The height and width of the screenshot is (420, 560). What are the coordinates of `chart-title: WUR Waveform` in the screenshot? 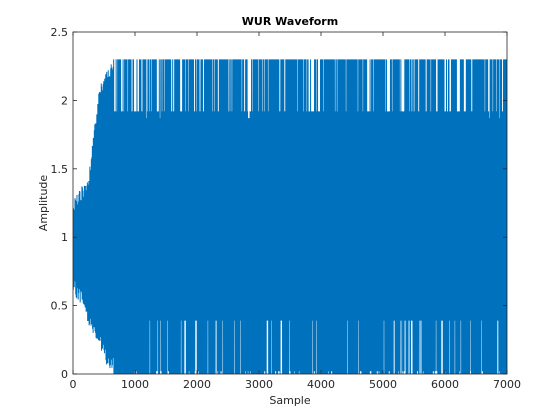 It's located at (290, 21).